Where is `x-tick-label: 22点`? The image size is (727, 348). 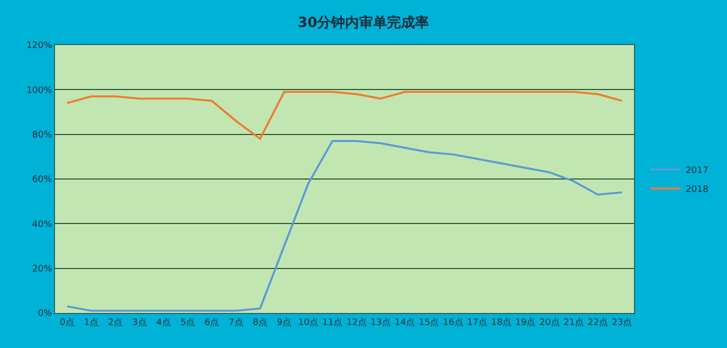 x-tick-label: 22点 is located at coordinates (598, 322).